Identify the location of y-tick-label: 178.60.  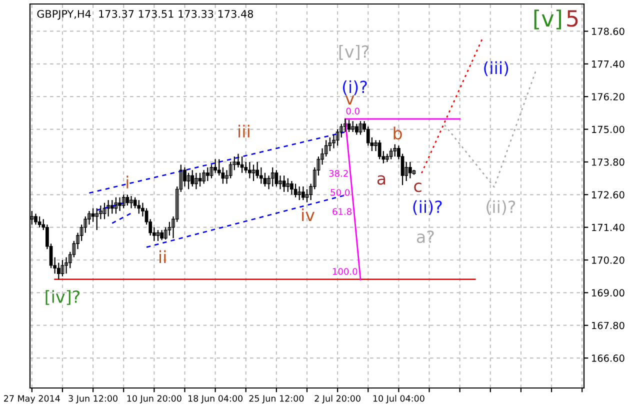
(608, 32).